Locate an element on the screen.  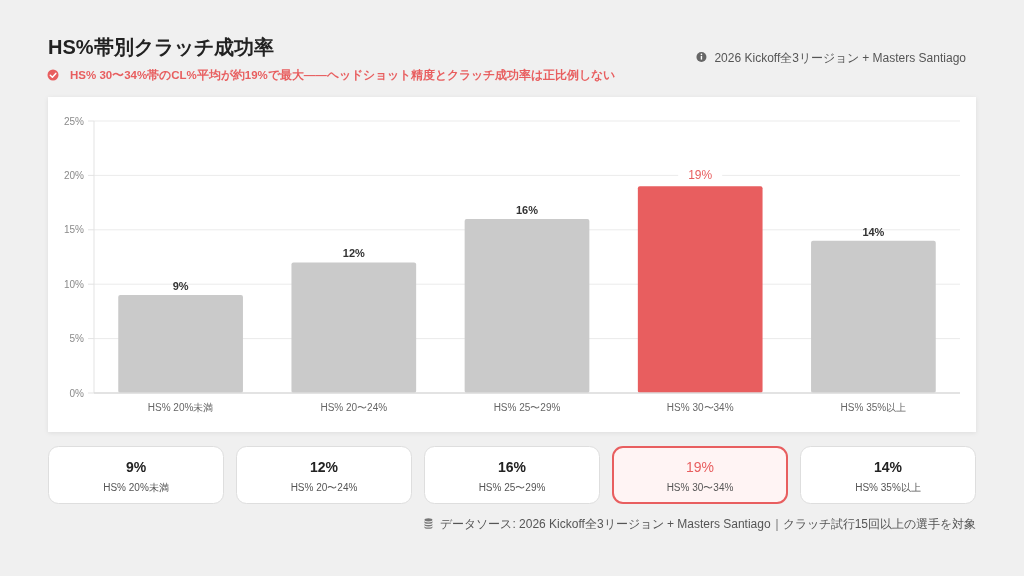
x-tick-label: HS% 20%未満 is located at coordinates (180, 407).